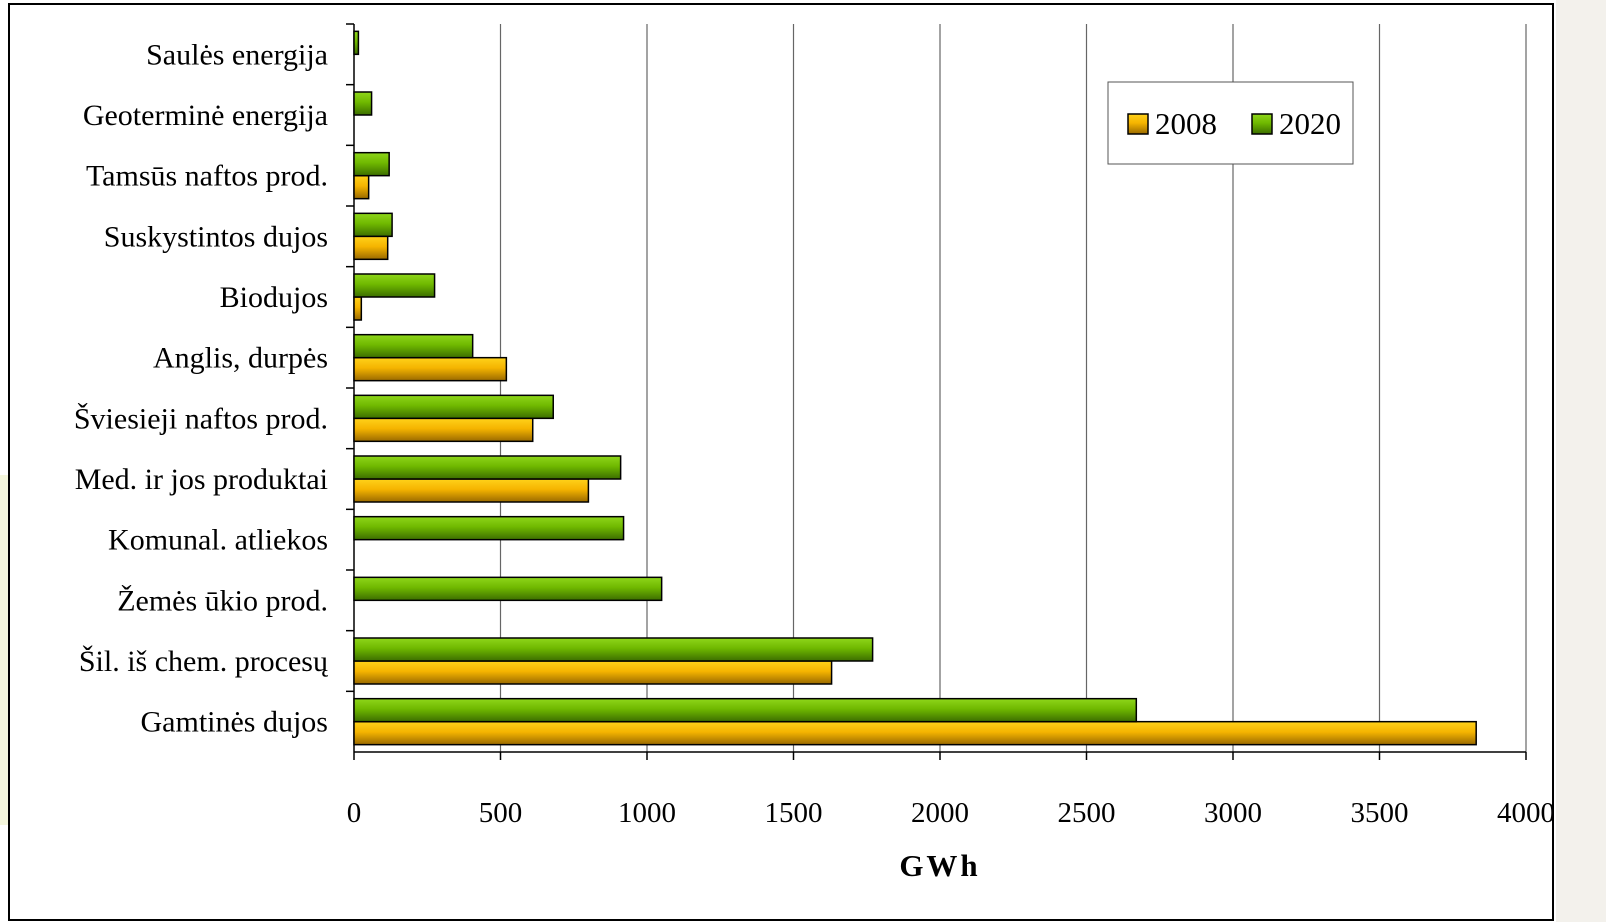  I want to click on legend: 2008 2020, so click(1230, 123).